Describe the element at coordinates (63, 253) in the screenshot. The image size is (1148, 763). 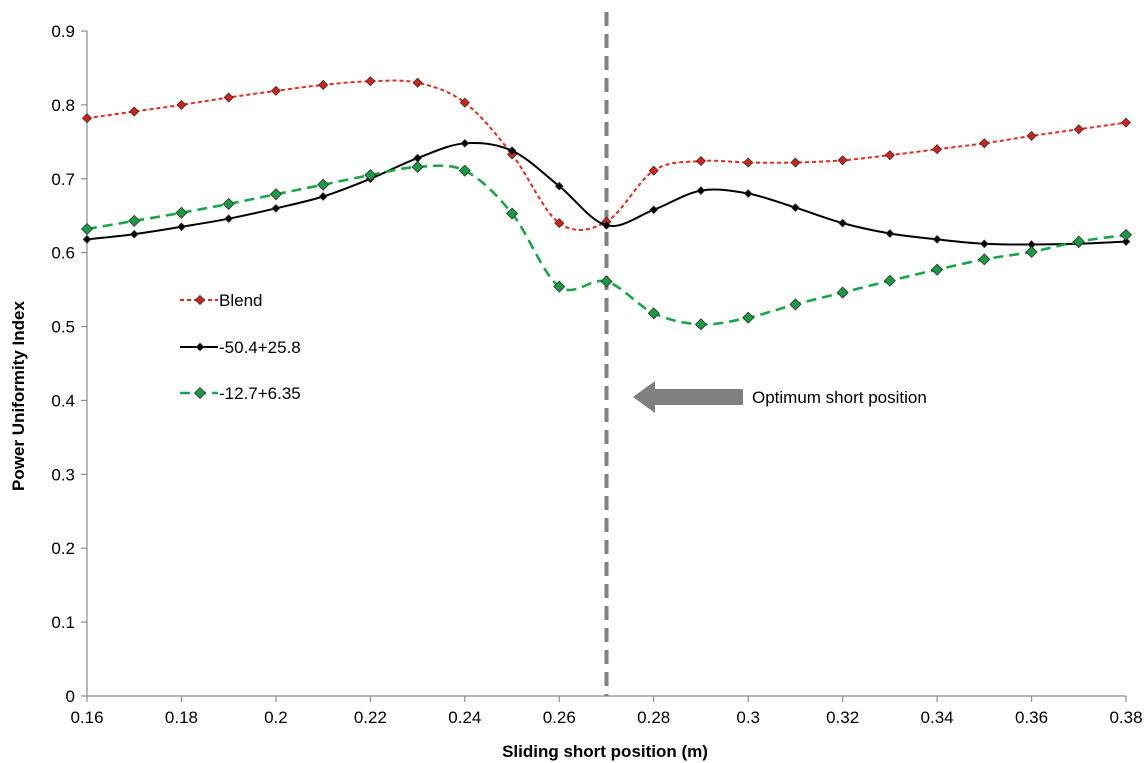
I see `y-tick-label: 0.6` at that location.